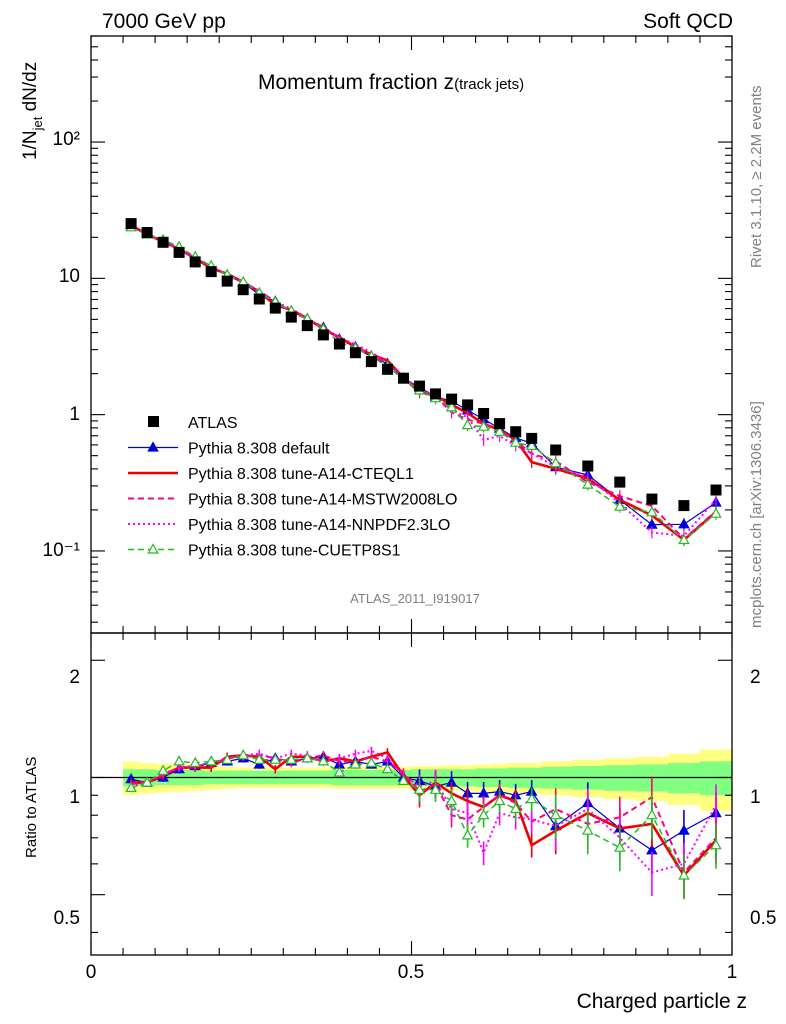 The height and width of the screenshot is (1024, 786). What do you see at coordinates (732, 972) in the screenshot?
I see `x-tick-label-1: 1` at bounding box center [732, 972].